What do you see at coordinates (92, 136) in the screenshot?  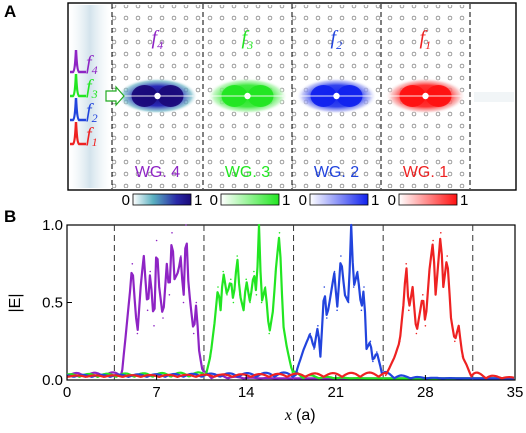 I see `pulse-frequency-label: f1` at bounding box center [92, 136].